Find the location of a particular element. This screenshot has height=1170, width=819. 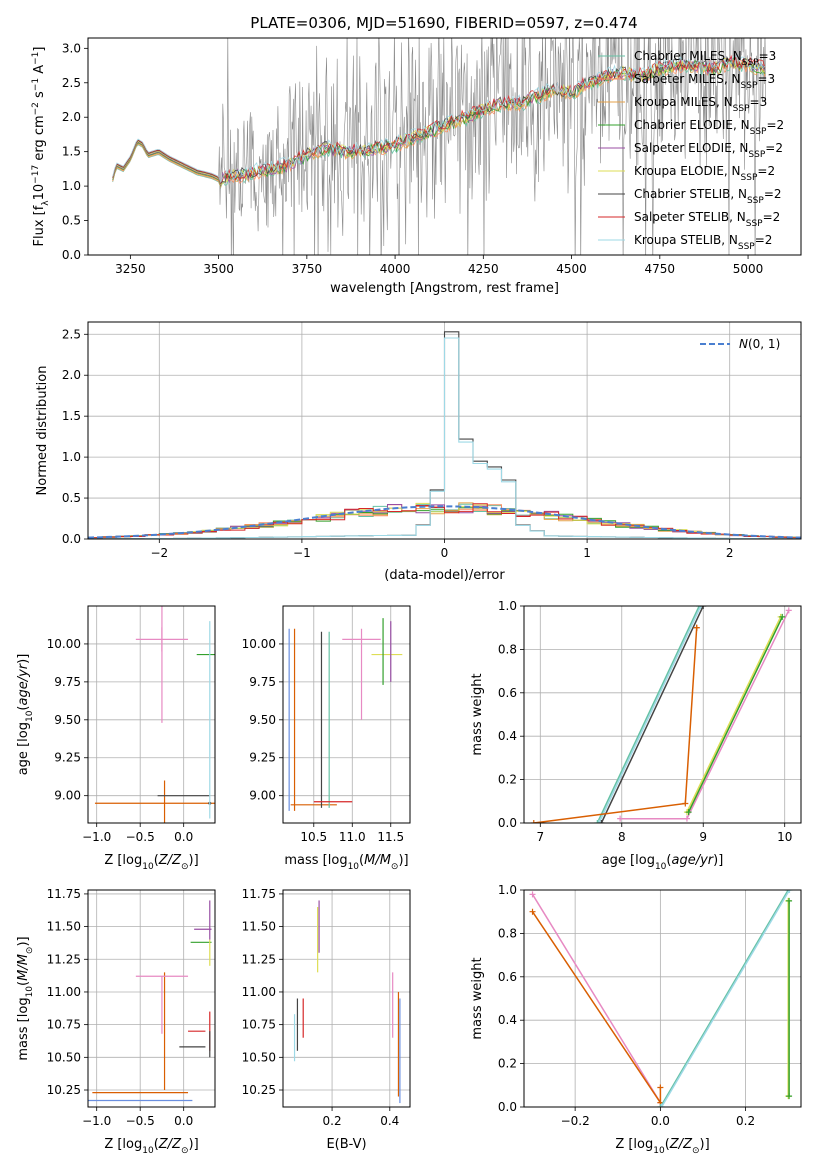

x-tick-label: 8 is located at coordinates (622, 837).